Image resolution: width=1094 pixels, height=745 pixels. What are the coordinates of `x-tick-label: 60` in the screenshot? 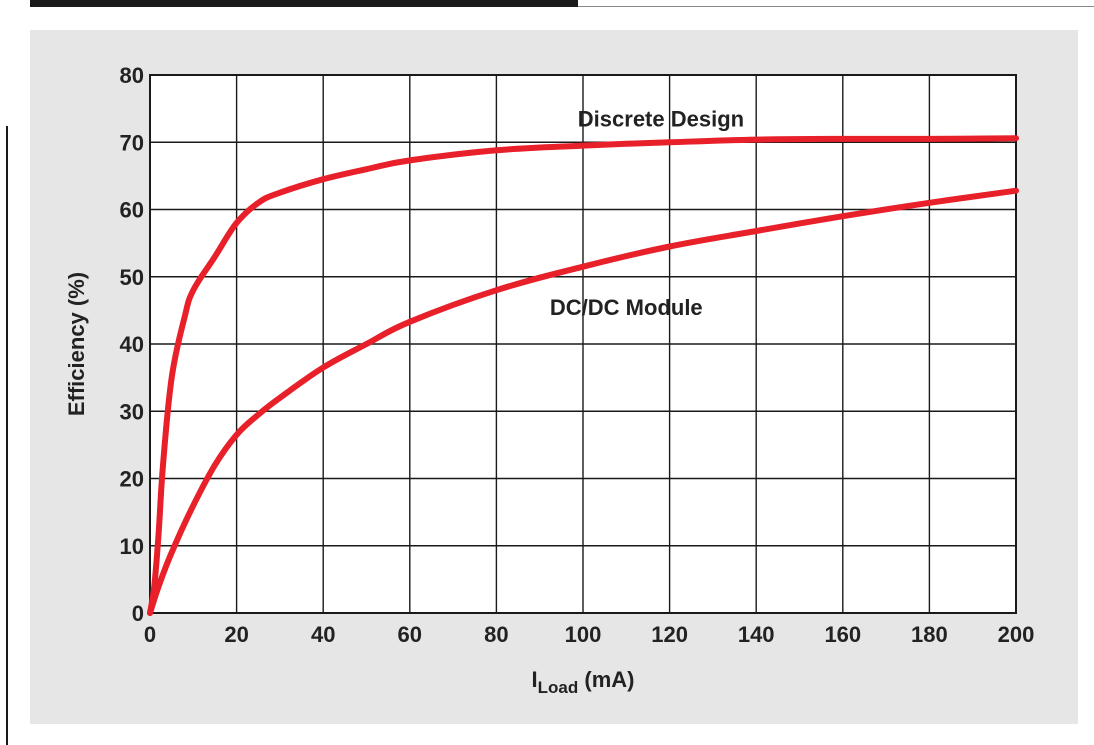 It's located at (410, 634).